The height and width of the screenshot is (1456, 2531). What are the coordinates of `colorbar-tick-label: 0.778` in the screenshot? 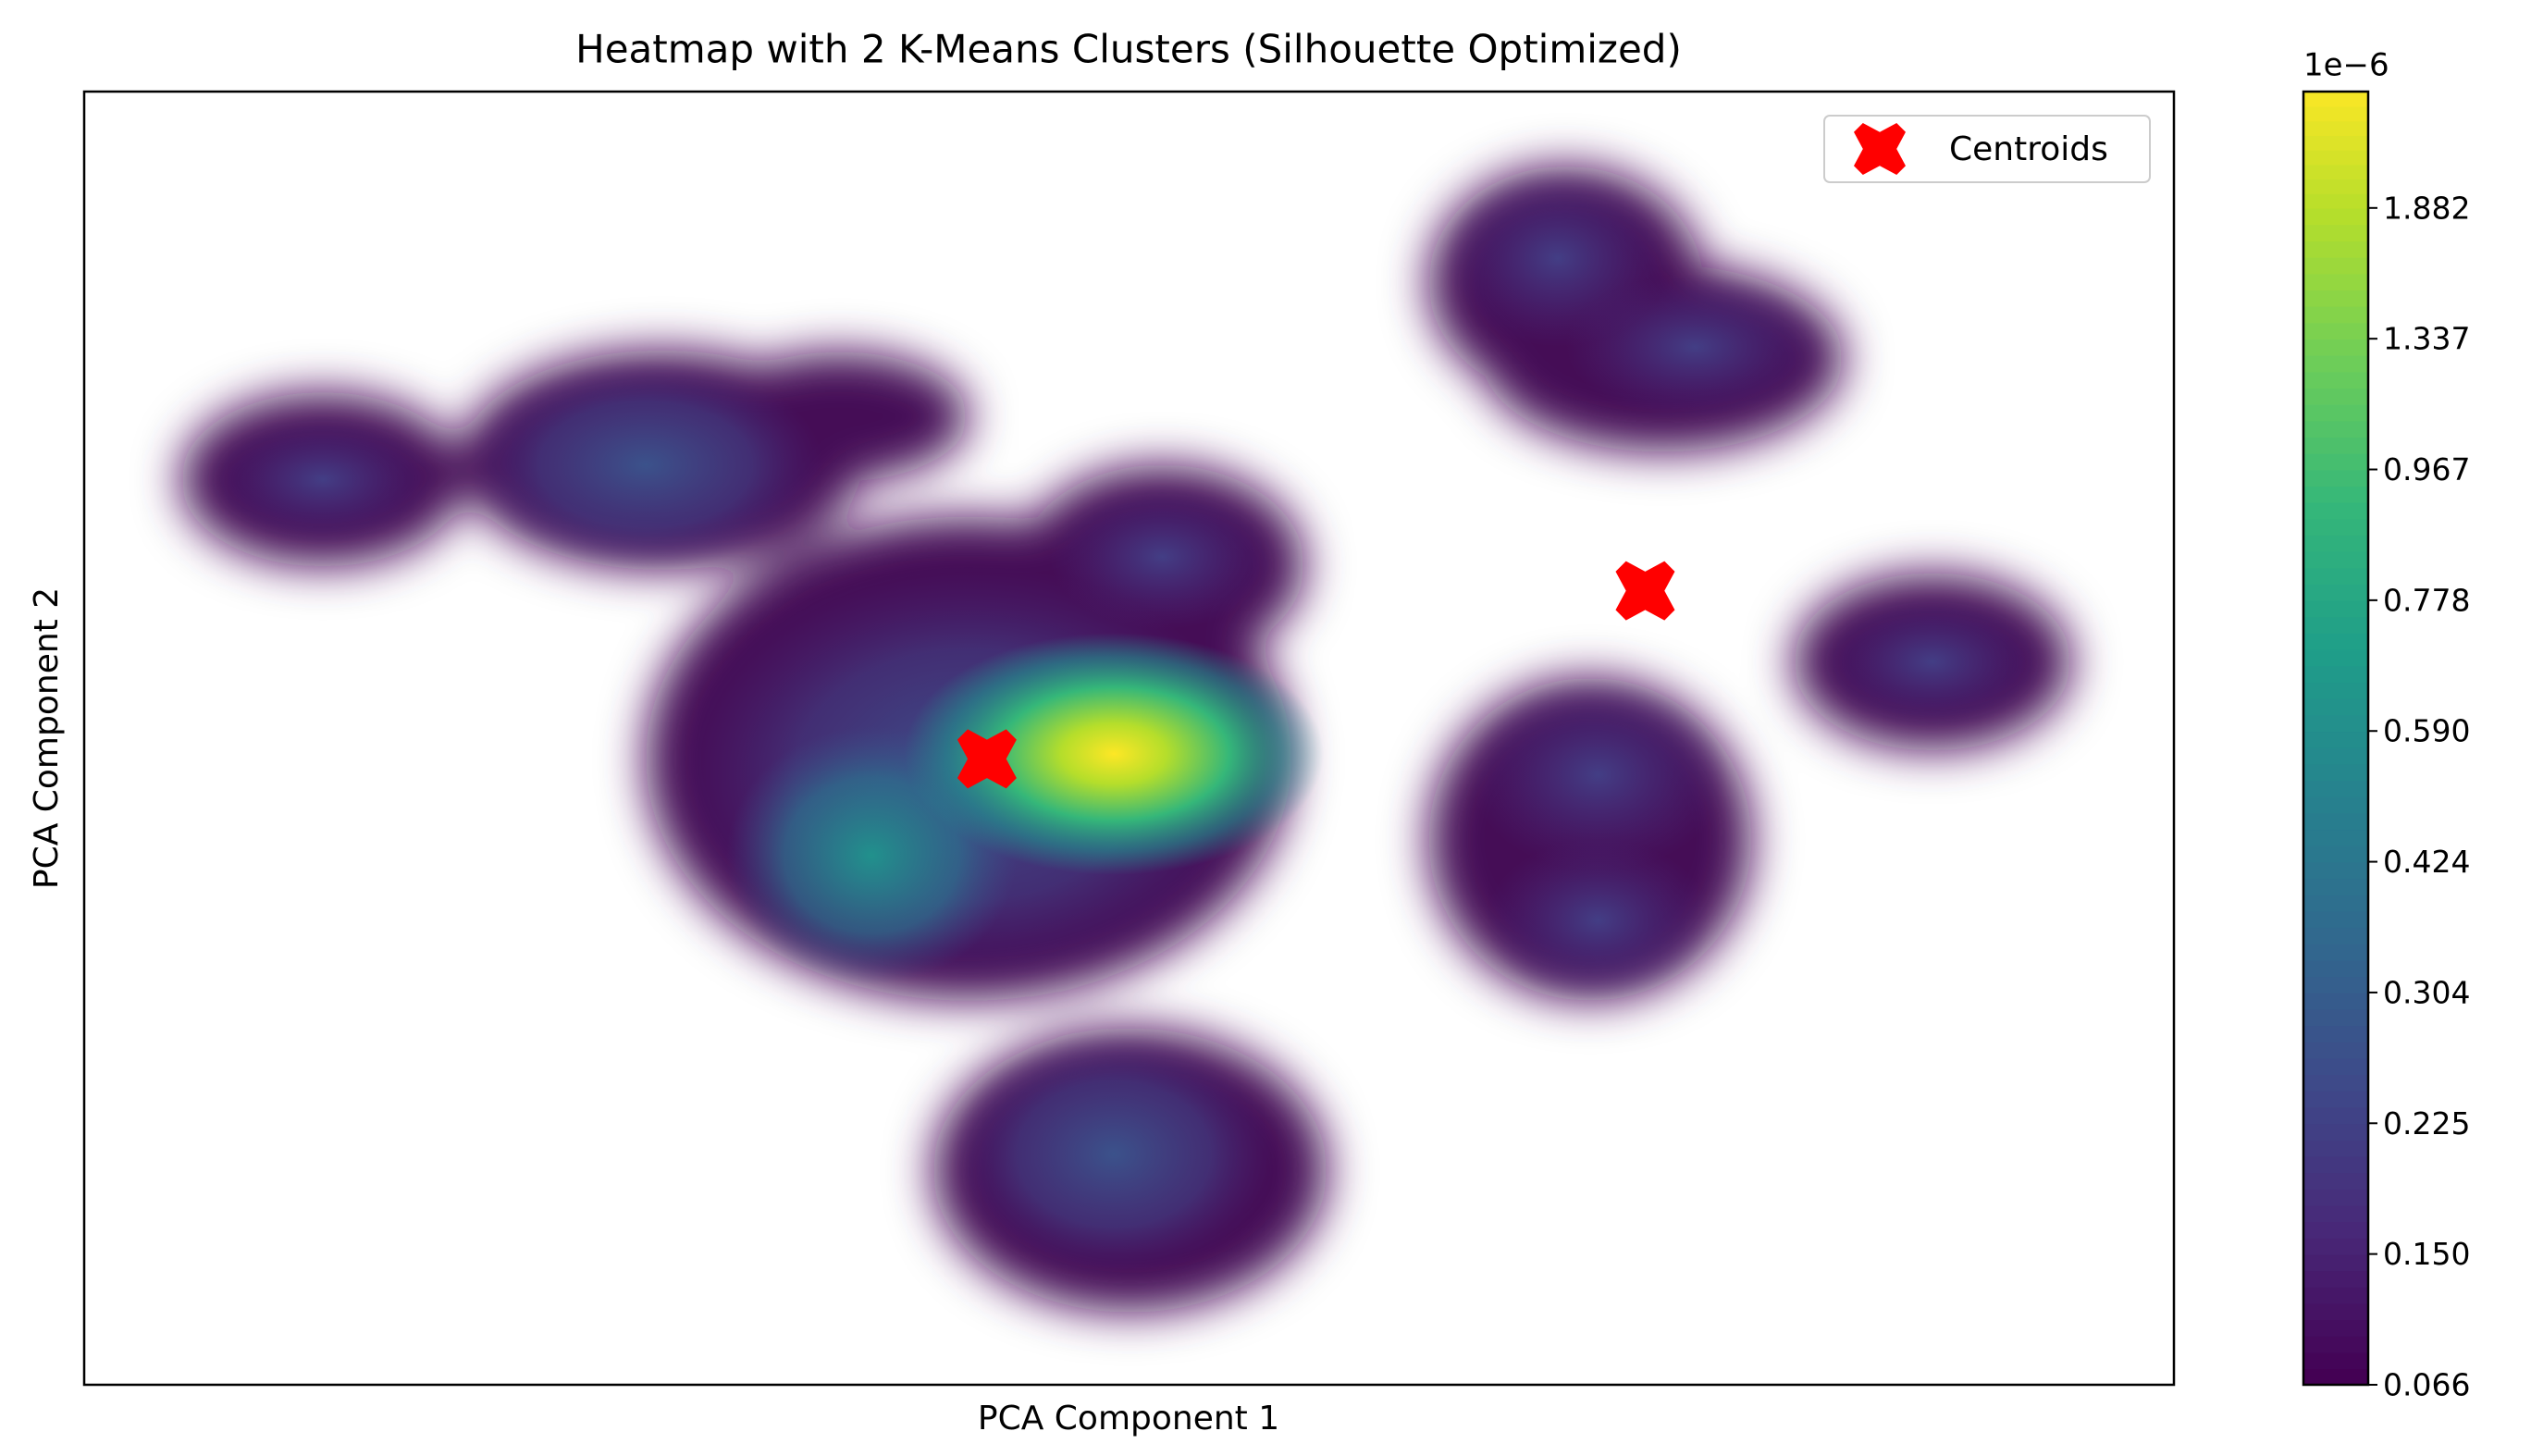 It's located at (2426, 600).